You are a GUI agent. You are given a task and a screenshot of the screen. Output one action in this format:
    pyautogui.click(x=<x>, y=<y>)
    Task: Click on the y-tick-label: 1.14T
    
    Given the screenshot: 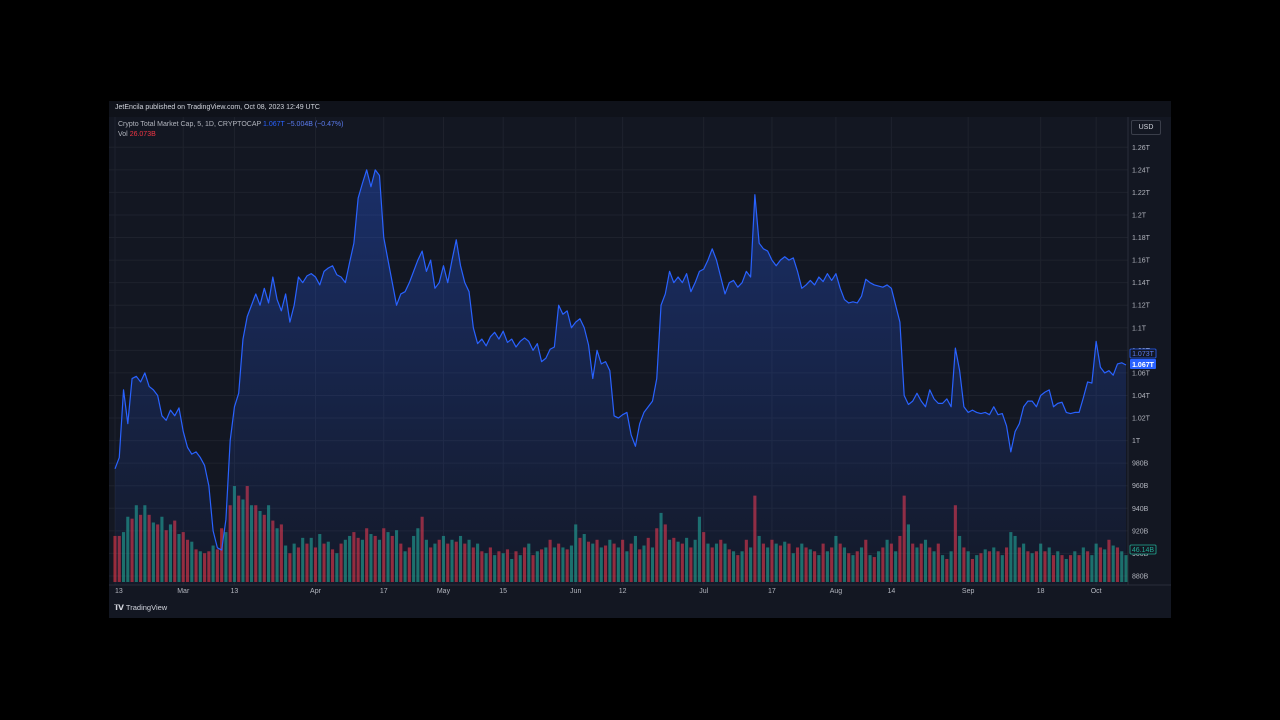 What is the action you would take?
    pyautogui.click(x=1141, y=283)
    